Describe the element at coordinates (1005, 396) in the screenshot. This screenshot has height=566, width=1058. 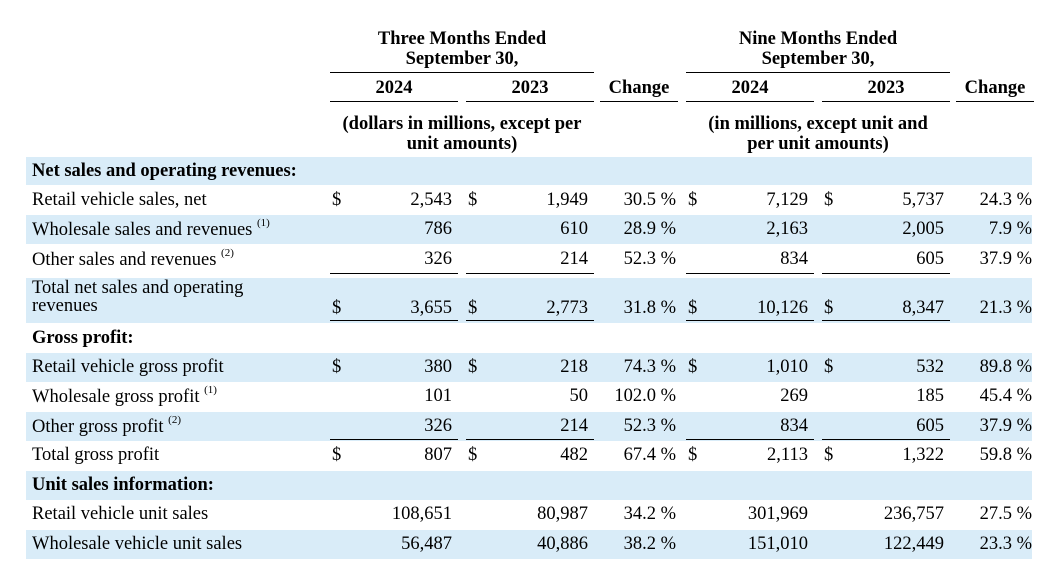
I see `n-change: 45.4 %` at that location.